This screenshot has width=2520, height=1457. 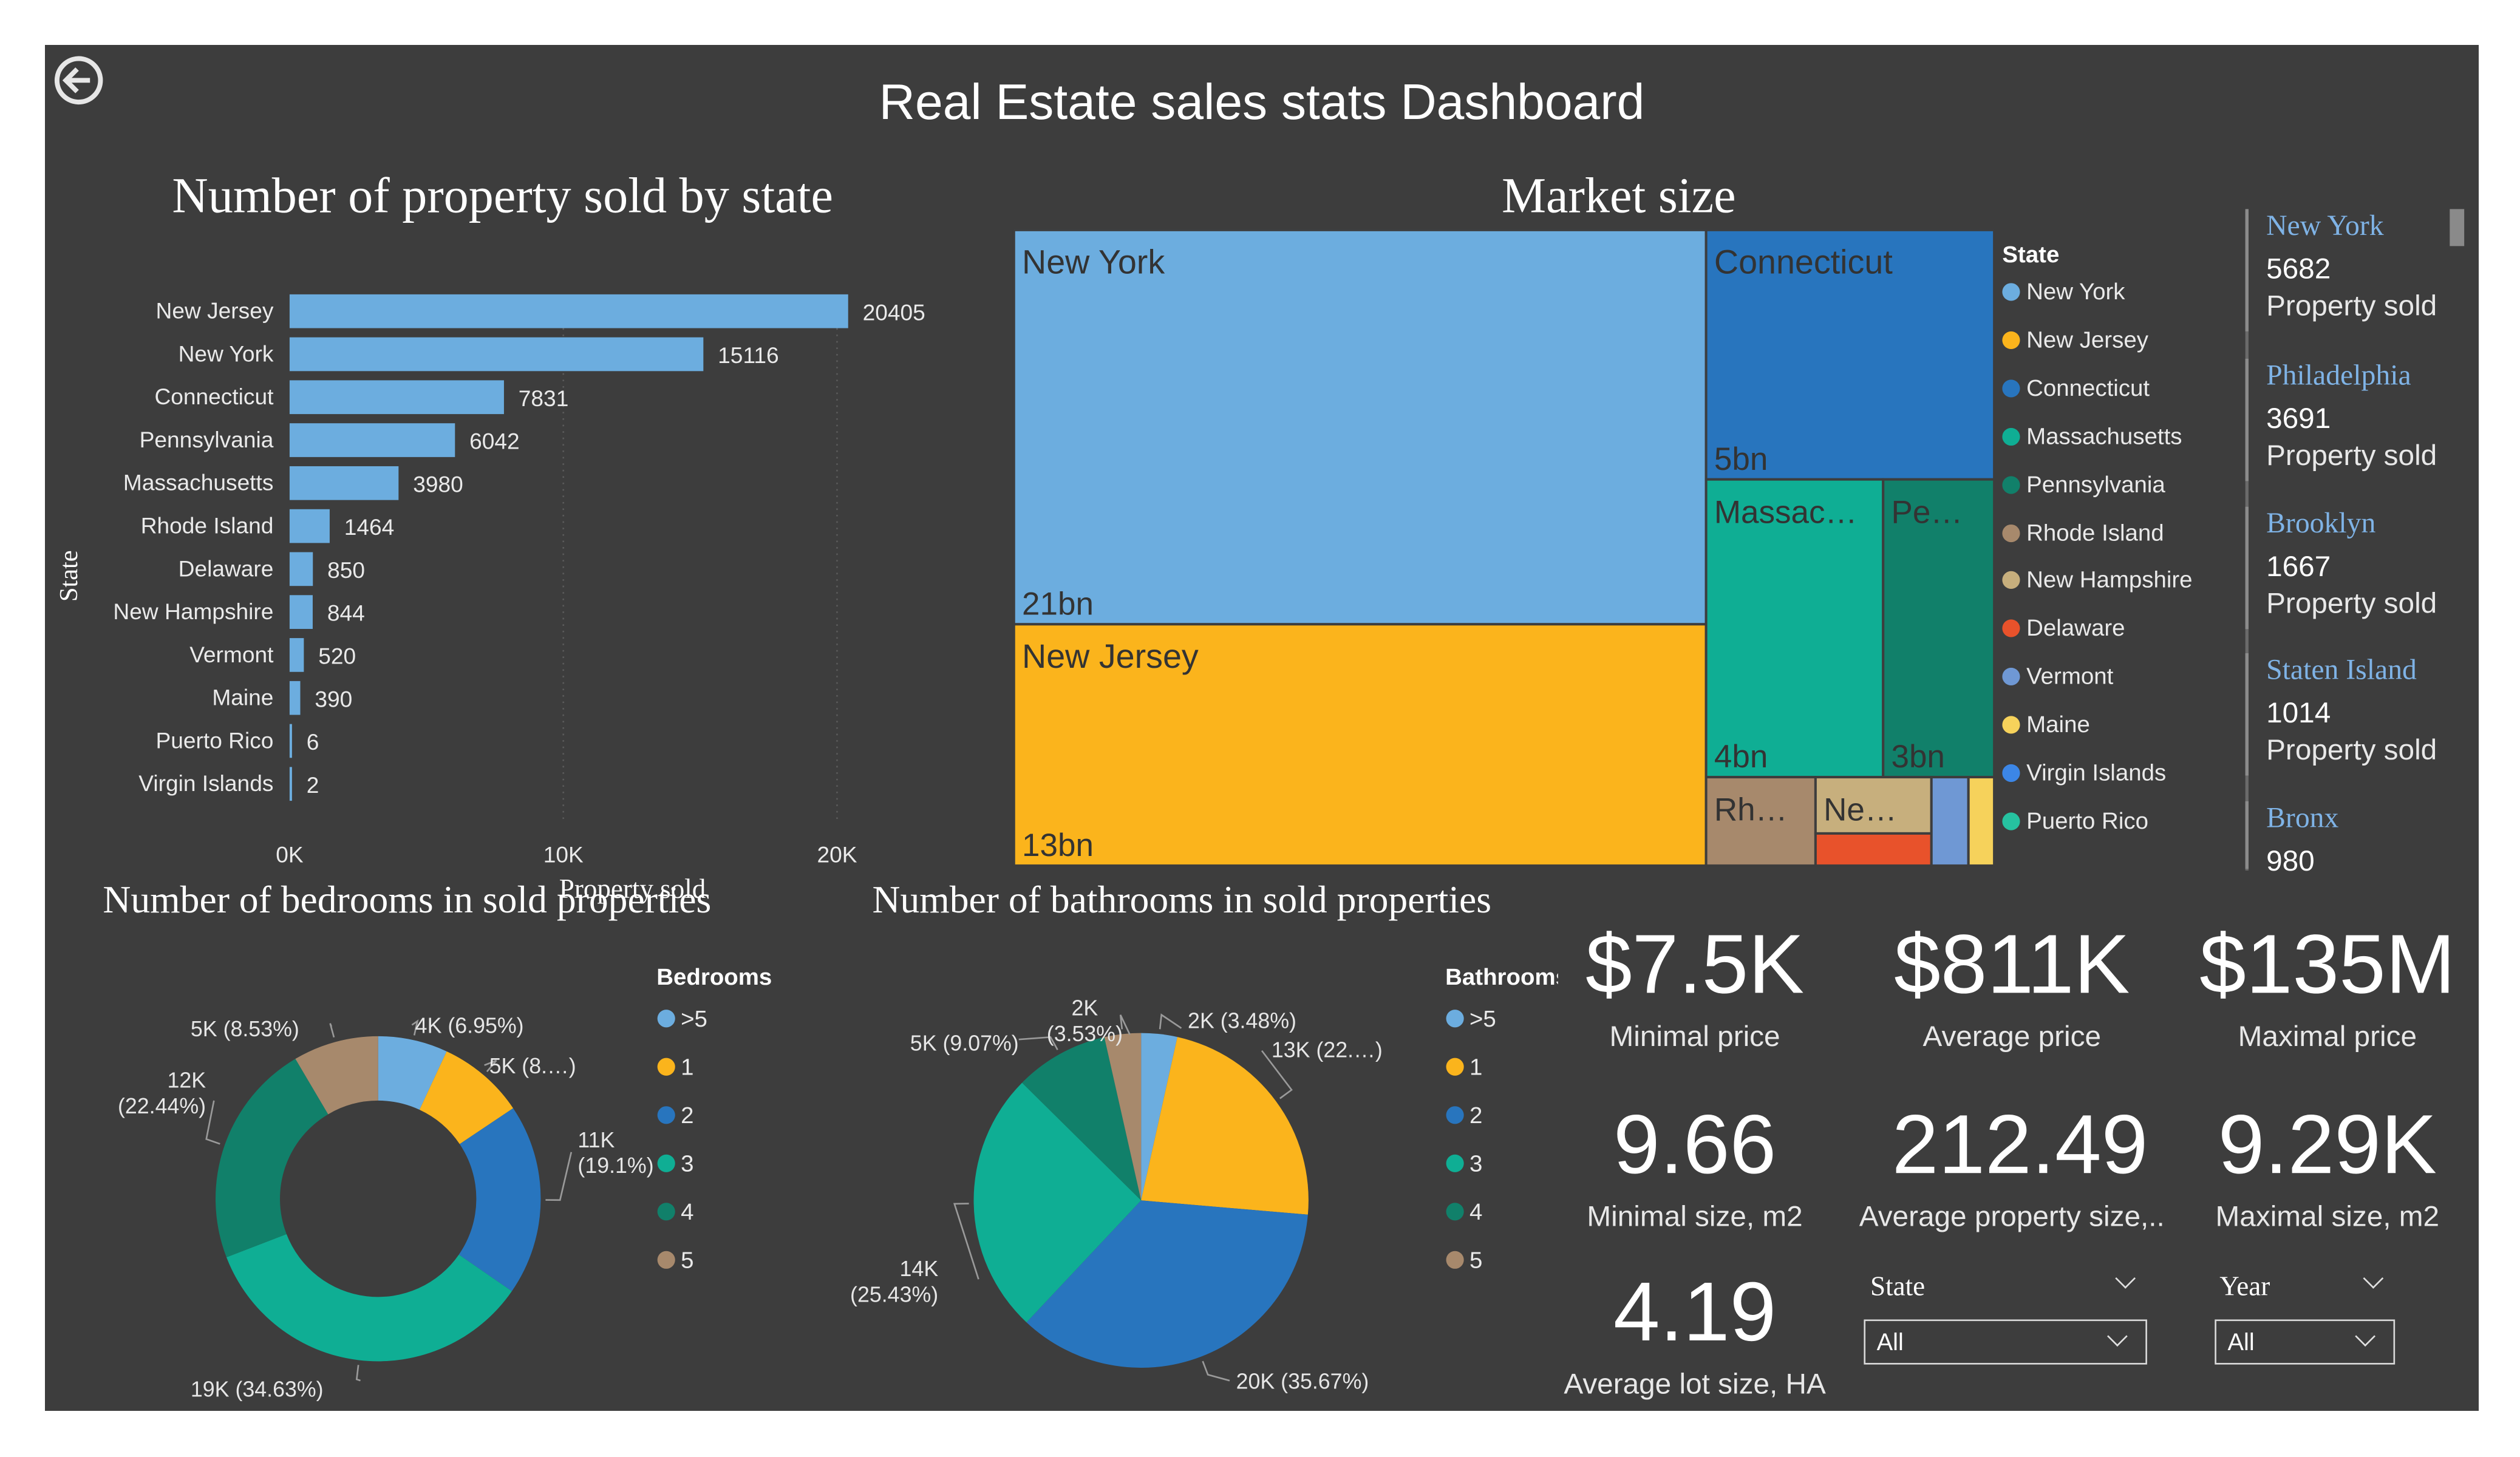 What do you see at coordinates (2097, 581) in the screenshot?
I see `legend-item-new-hampshire: New Hampshire` at bounding box center [2097, 581].